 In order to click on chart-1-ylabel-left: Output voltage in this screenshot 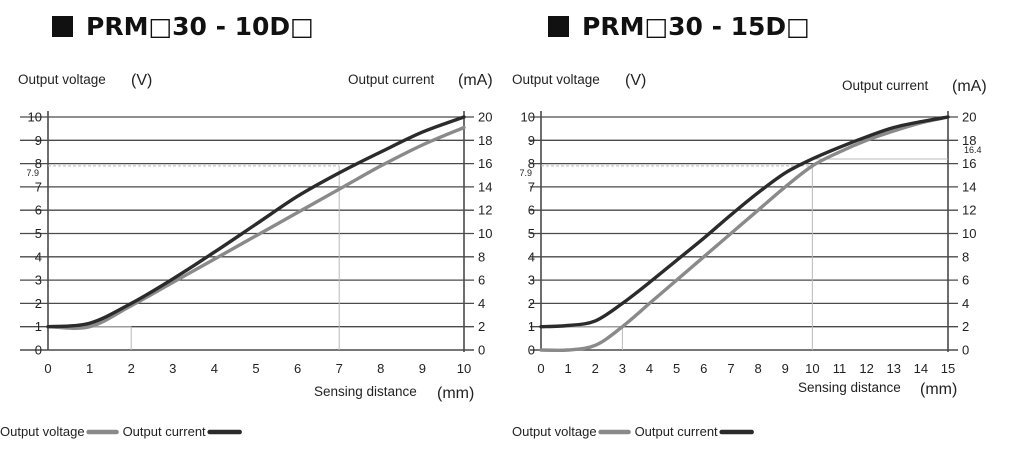, I will do `click(62, 79)`.